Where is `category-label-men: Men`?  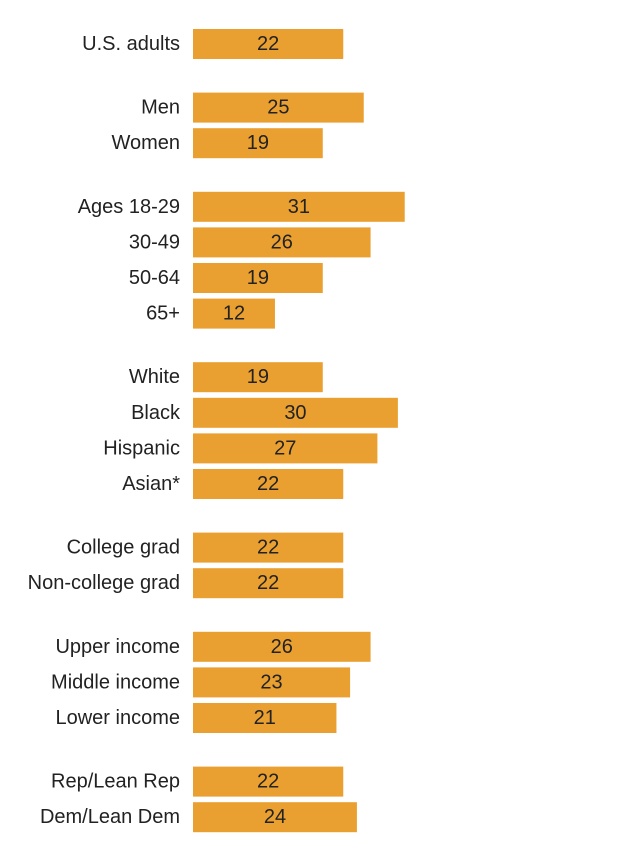
category-label-men: Men is located at coordinates (160, 108).